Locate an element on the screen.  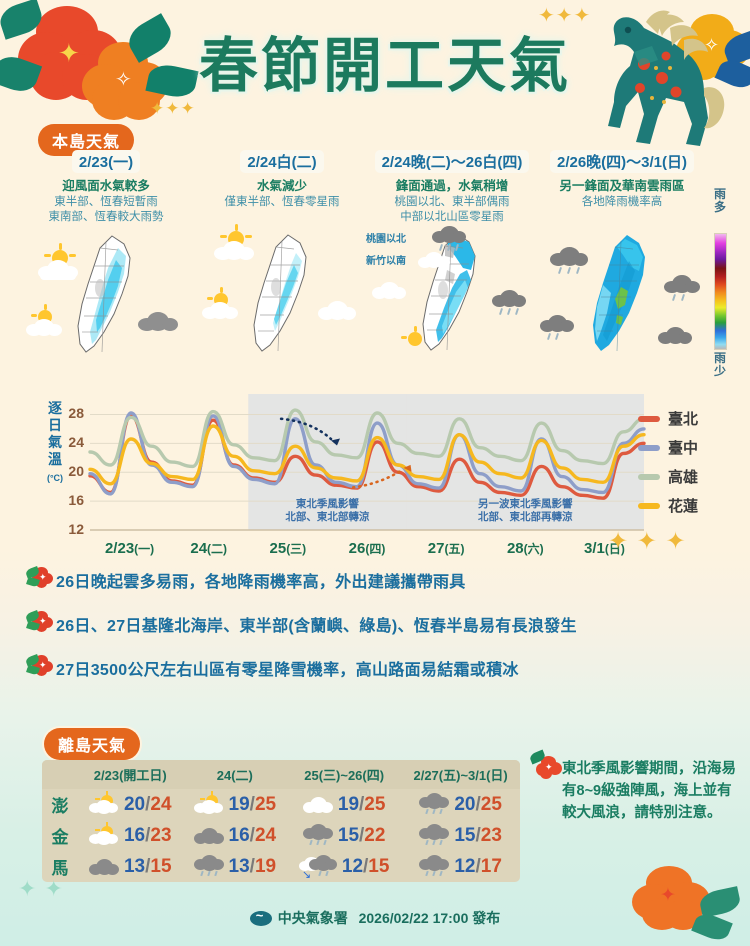
temp-max: 17 is located at coordinates (491, 866).